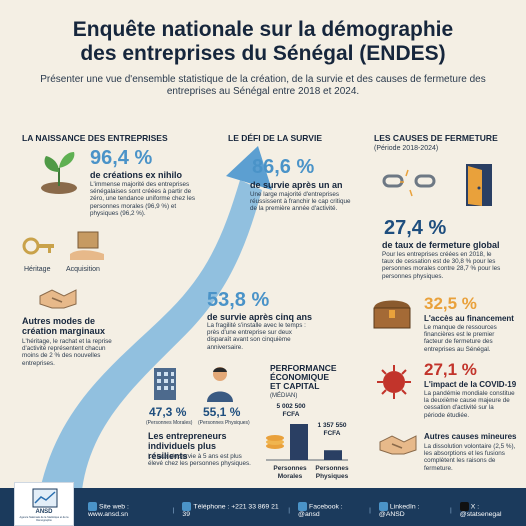  I want to click on acquisition-label: Acquisition, so click(83, 269).